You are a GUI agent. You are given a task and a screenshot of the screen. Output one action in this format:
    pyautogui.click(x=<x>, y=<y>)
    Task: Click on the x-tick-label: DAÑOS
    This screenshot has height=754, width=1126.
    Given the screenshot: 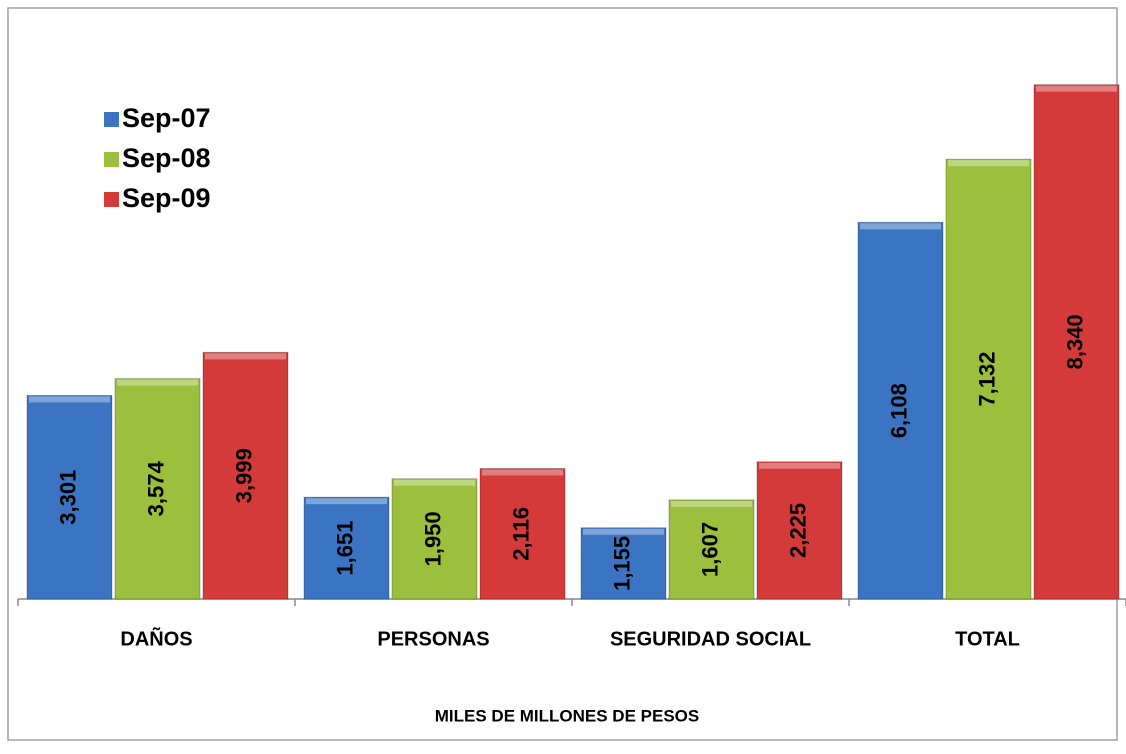 What is the action you would take?
    pyautogui.click(x=156, y=638)
    